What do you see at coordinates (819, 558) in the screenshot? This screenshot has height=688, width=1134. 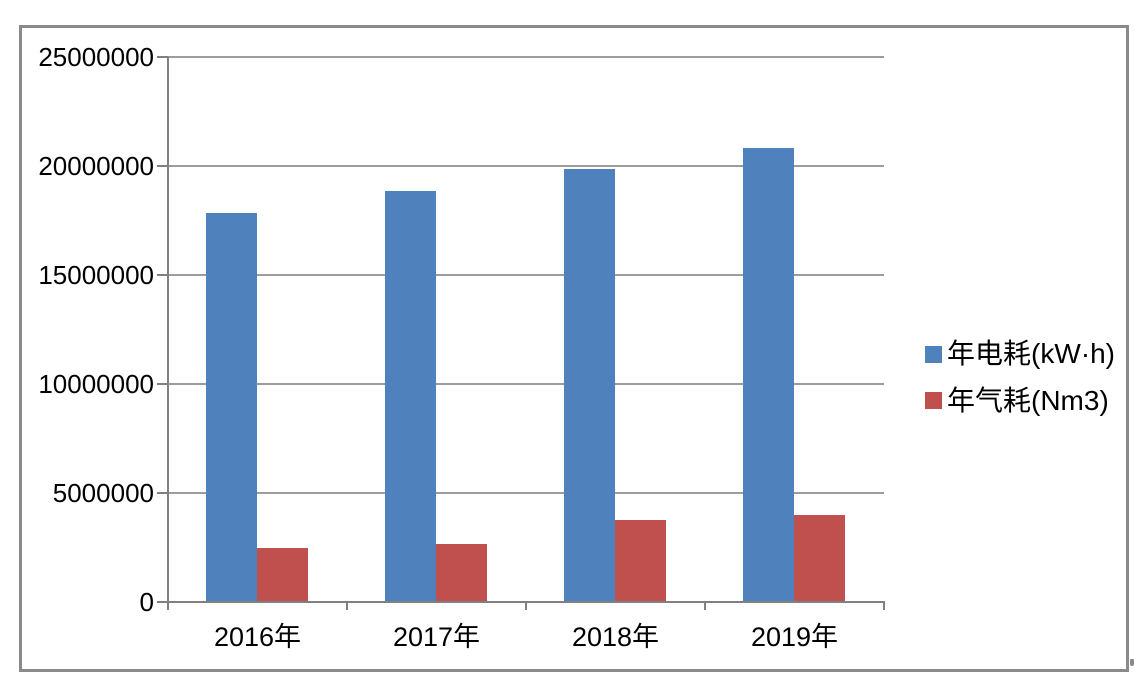 I see `bar-2019年-年气耗(Nm3)` at bounding box center [819, 558].